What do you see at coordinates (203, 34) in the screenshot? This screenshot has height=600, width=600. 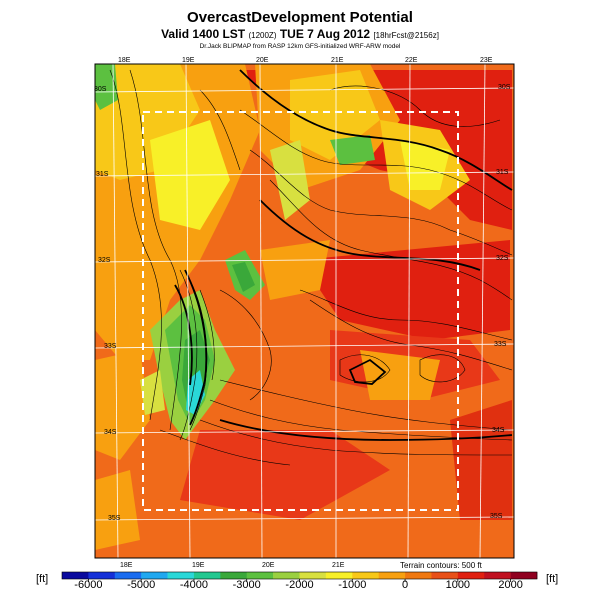 I see `valid-time-lst: Valid 1400 LST` at bounding box center [203, 34].